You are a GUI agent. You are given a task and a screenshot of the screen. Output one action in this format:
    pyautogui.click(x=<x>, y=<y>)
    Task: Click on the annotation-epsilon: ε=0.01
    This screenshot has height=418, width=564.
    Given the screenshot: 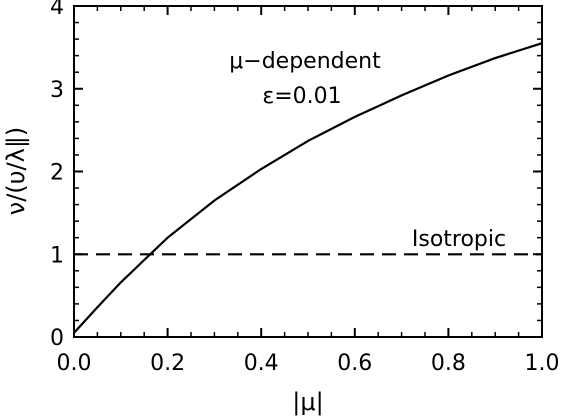 What is the action you would take?
    pyautogui.click(x=301, y=96)
    